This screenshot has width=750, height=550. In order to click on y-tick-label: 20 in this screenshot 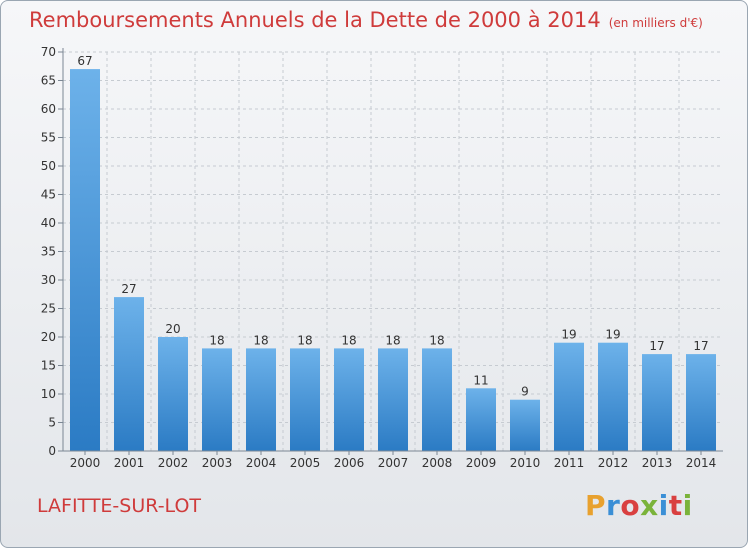, I will do `click(48, 337)`.